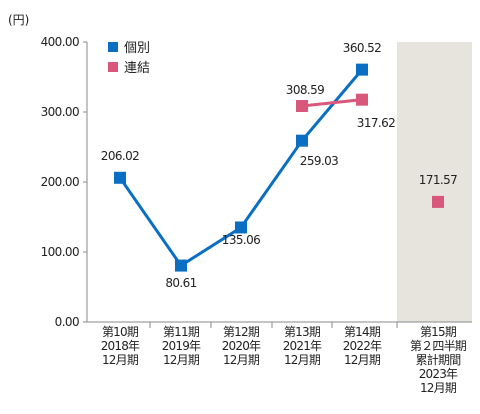 Image resolution: width=480 pixels, height=414 pixels. What do you see at coordinates (319, 161) in the screenshot?
I see `data-label: 259.03` at bounding box center [319, 161].